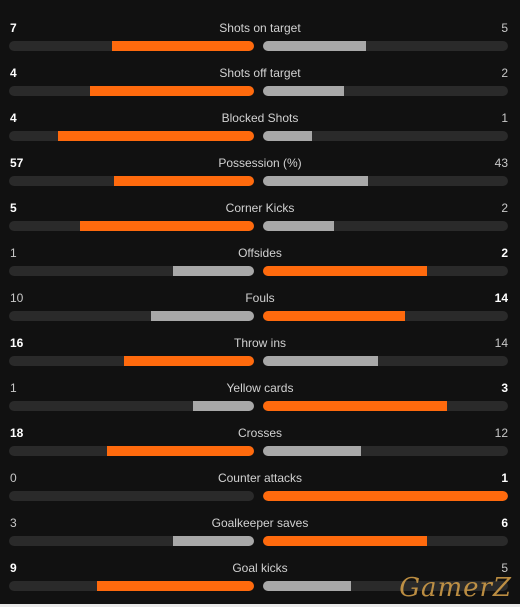  I want to click on stat-name: Counter attacks, so click(260, 478).